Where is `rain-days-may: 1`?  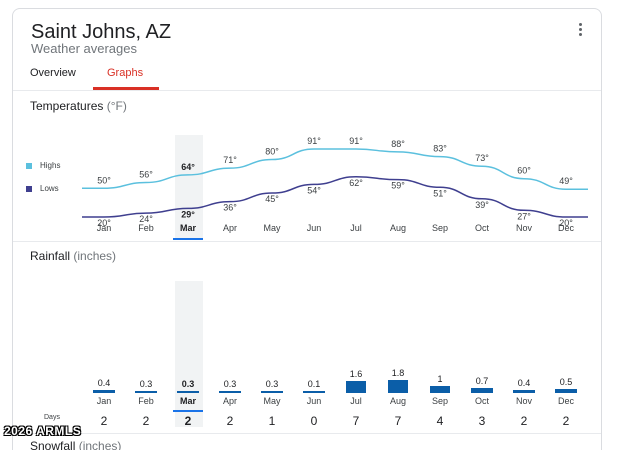 rain-days-may: 1 is located at coordinates (272, 421).